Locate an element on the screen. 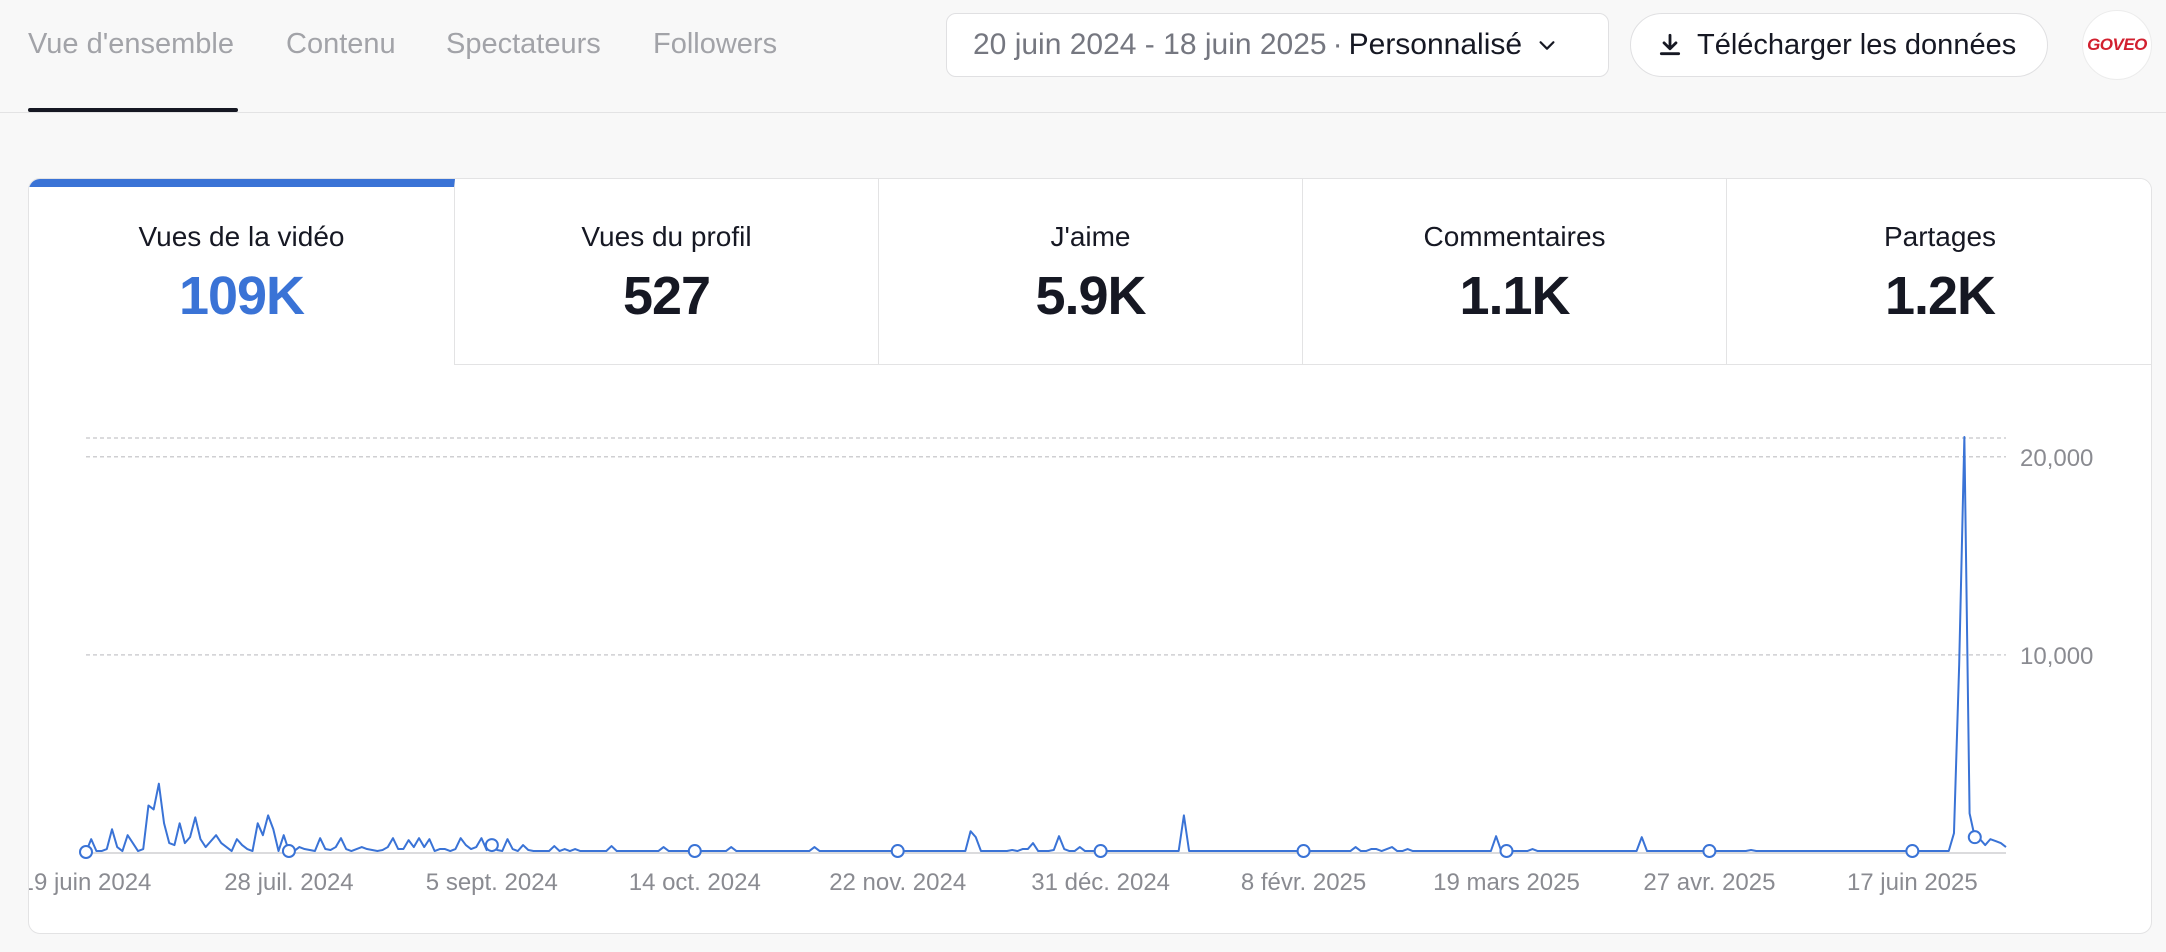 This screenshot has width=2166, height=952. metric-shares: Partages 1.2K is located at coordinates (1939, 272).